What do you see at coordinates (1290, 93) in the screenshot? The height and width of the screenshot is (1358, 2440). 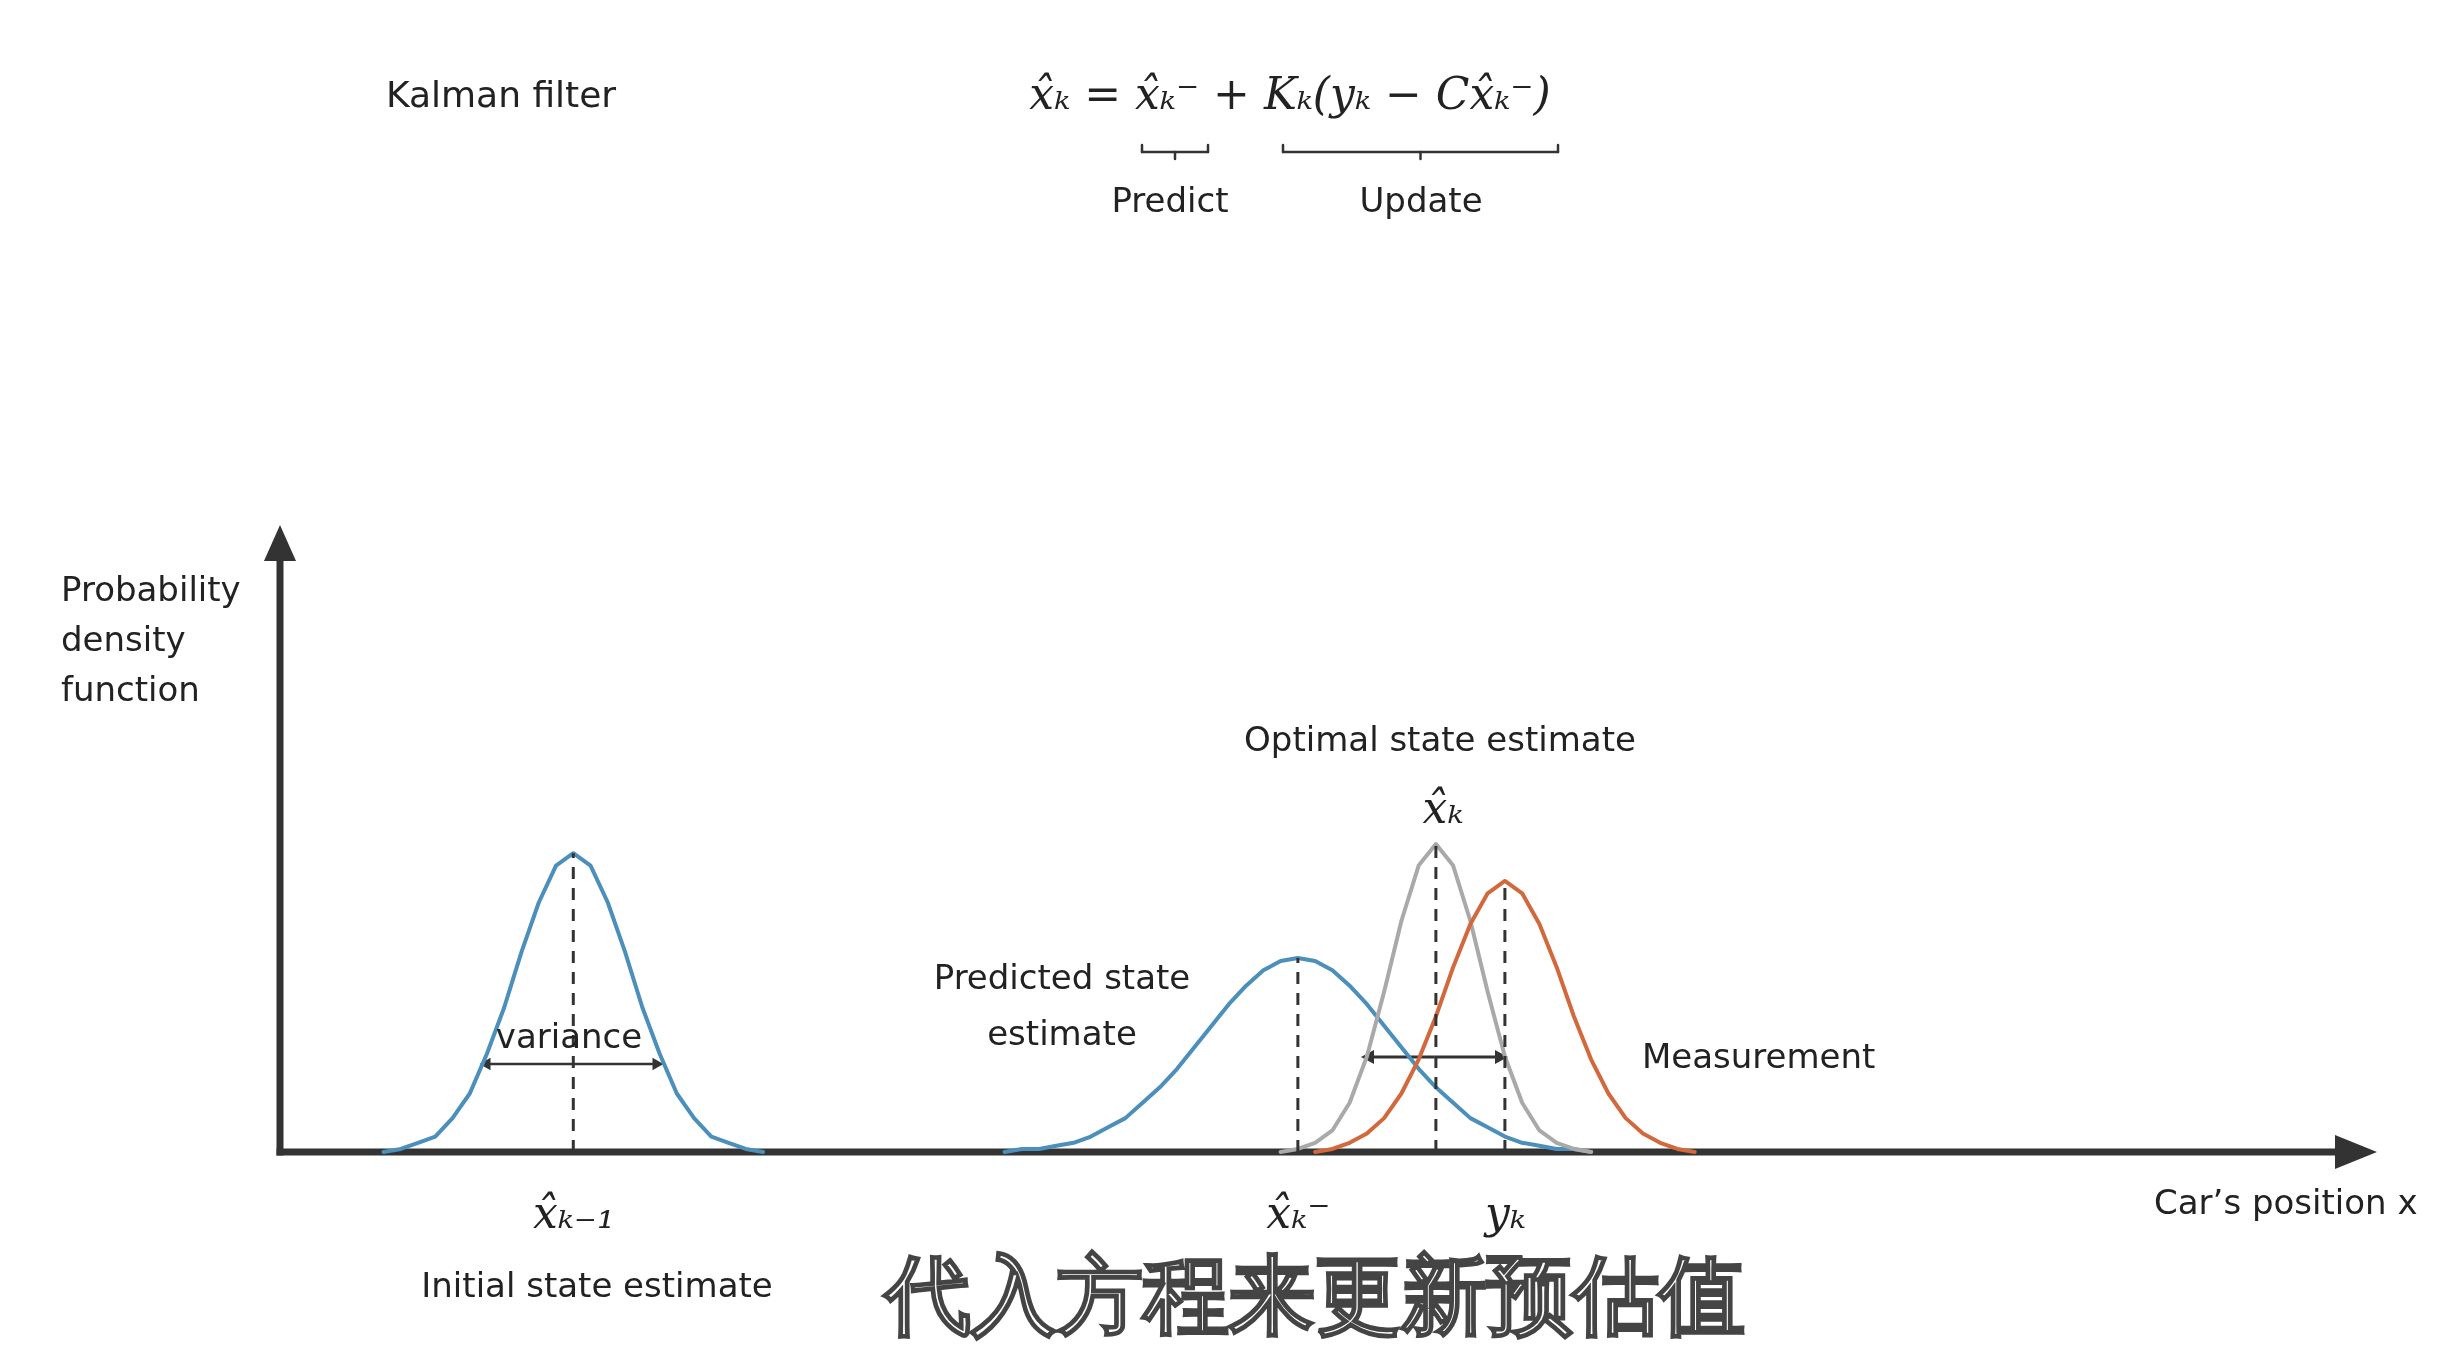 I see `text: x̂ₖ = x̂ₖ⁻ + Kₖ(yₖ − Cx̂ₖ⁻)` at bounding box center [1290, 93].